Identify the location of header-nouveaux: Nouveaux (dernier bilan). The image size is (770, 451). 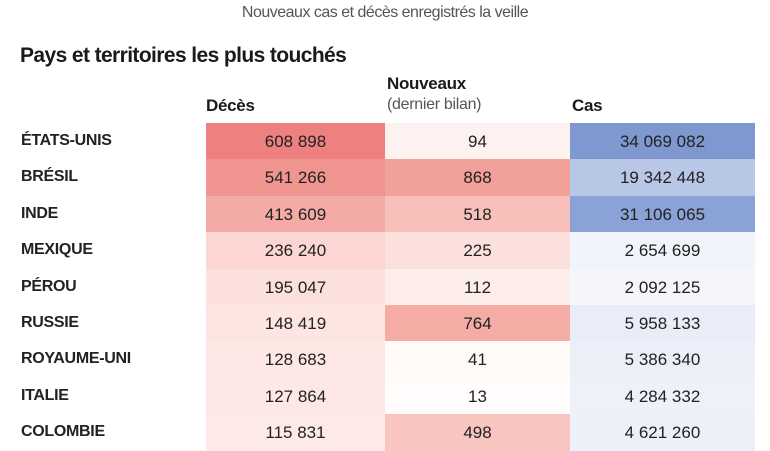
(434, 93).